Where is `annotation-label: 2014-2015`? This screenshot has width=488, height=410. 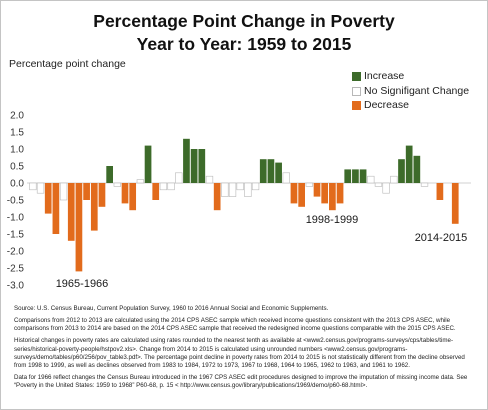
annotation-label: 2014-2015 is located at coordinates (441, 238).